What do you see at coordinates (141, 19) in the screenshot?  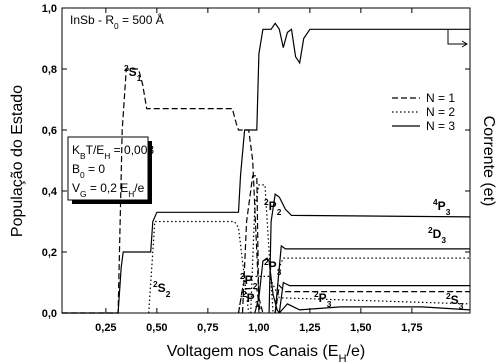 I see `text-part: = 500 Å` at bounding box center [141, 19].